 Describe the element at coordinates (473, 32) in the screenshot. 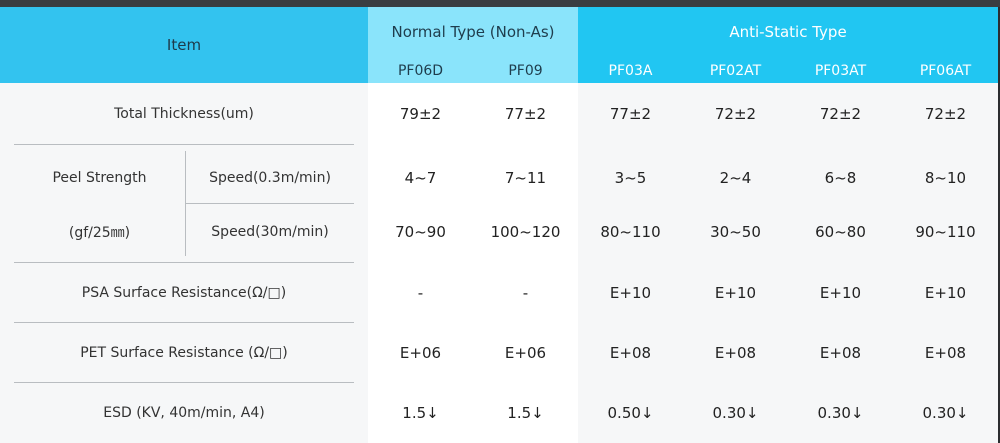

I see `normal-type-title: Normal Type (Non-As)` at that location.